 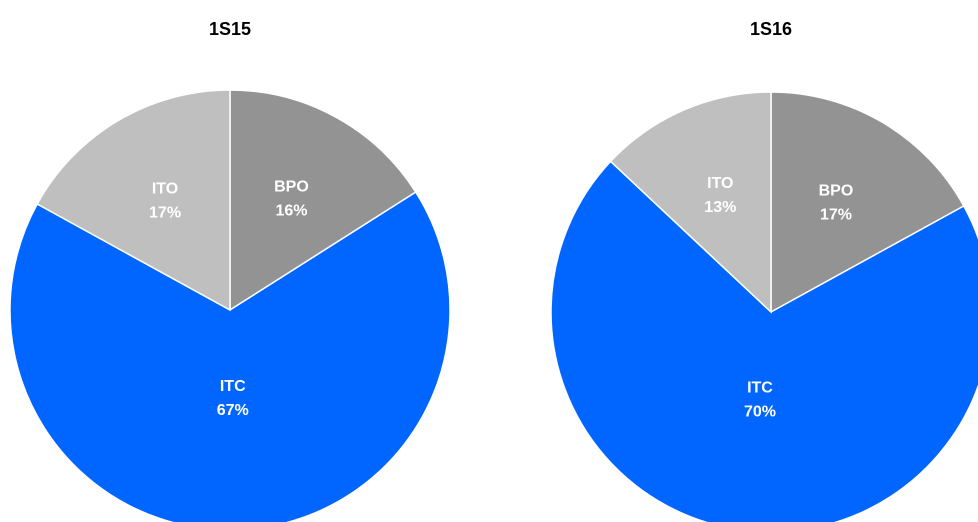 I want to click on slice-value-label: 16%, so click(x=291, y=210).